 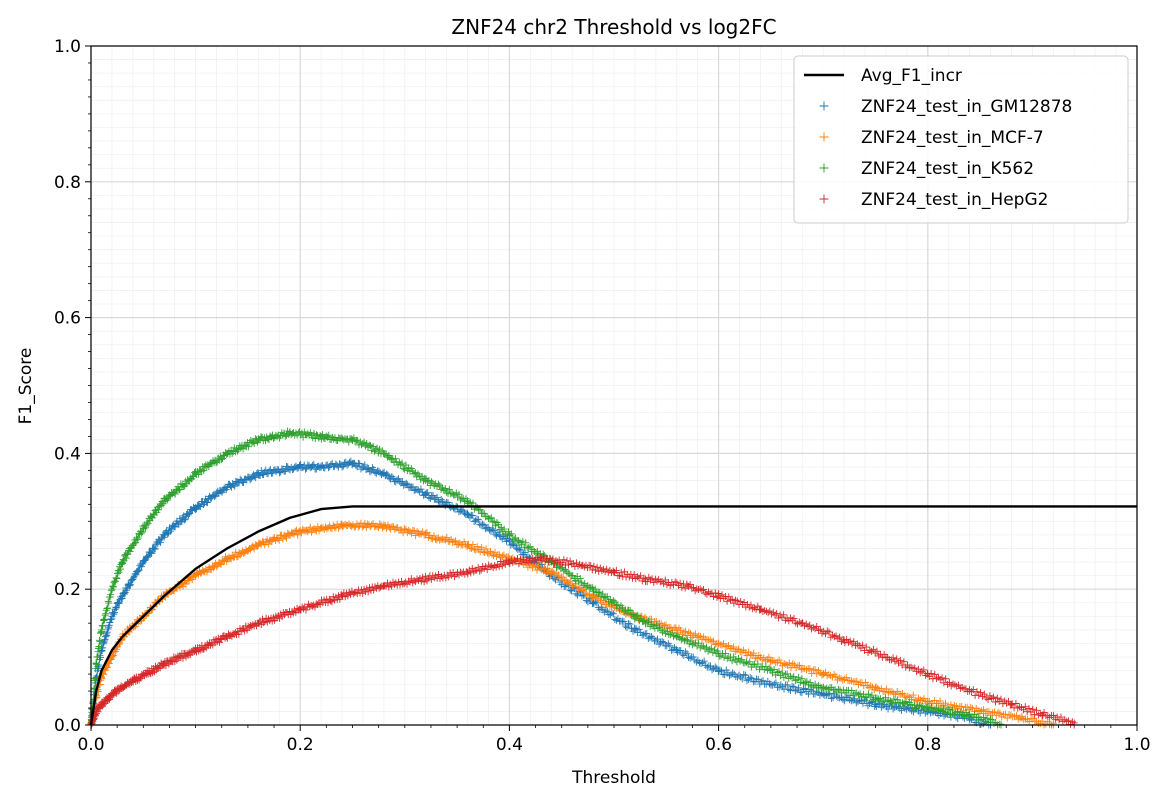 What do you see at coordinates (67, 183) in the screenshot?
I see `y-tick-label: 0.8` at bounding box center [67, 183].